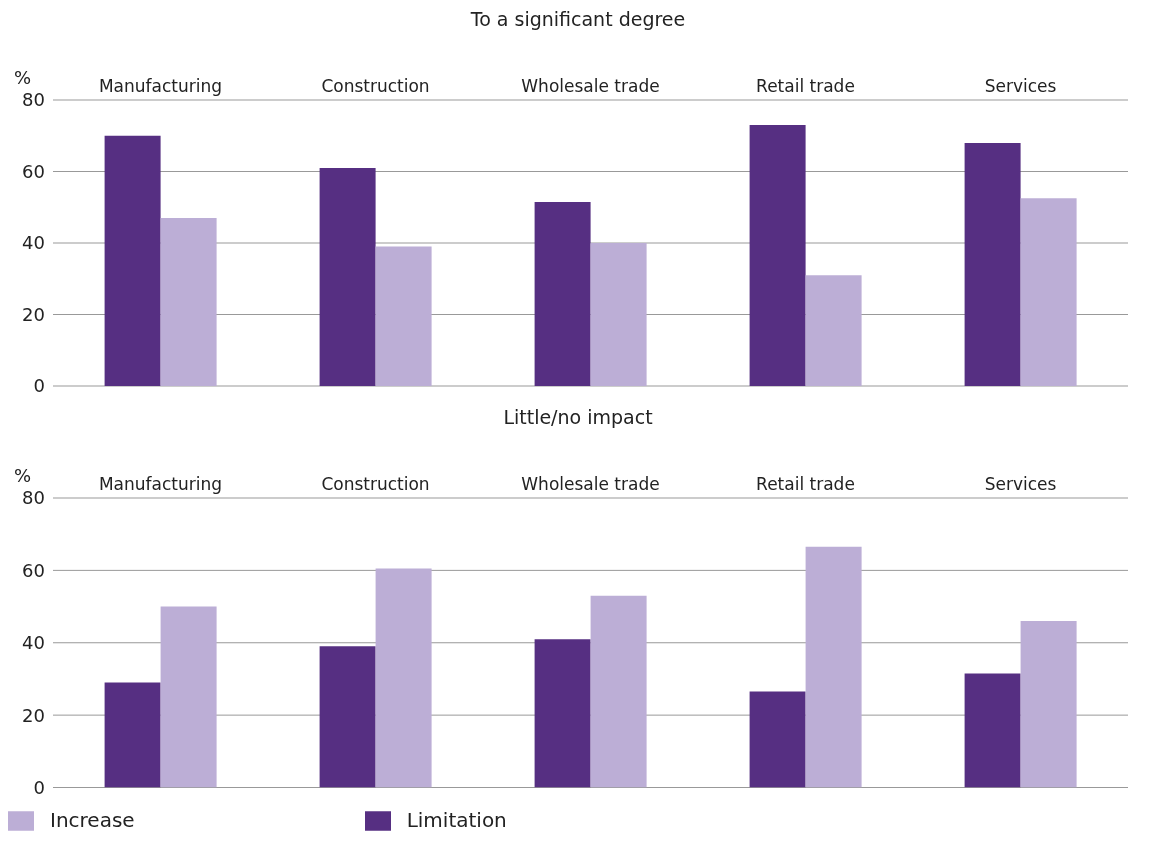 The image size is (1157, 857). What do you see at coordinates (456, 819) in the screenshot?
I see `legend-label: Limitation` at bounding box center [456, 819].